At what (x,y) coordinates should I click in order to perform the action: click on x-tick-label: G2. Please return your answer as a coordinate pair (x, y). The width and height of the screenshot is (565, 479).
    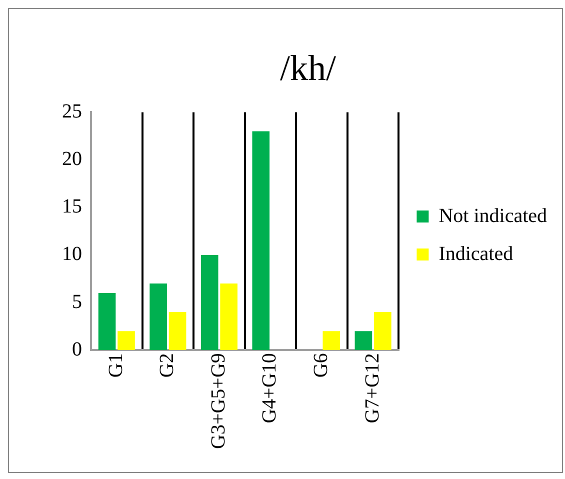
    Looking at the image, I should click on (167, 365).